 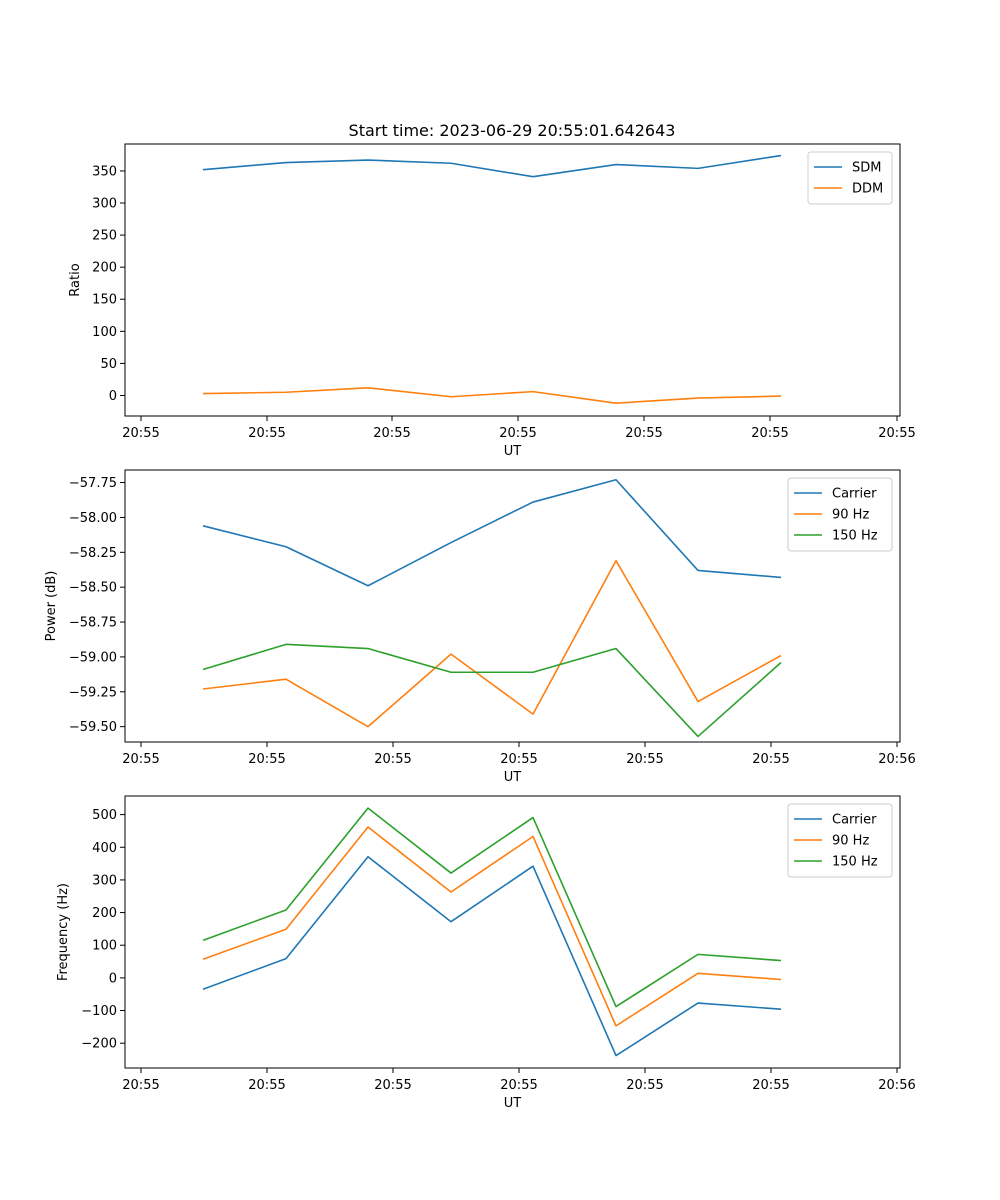 What do you see at coordinates (512, 130) in the screenshot?
I see `figure-title: Start time: 2023-06-29 20:55:01.642643` at bounding box center [512, 130].